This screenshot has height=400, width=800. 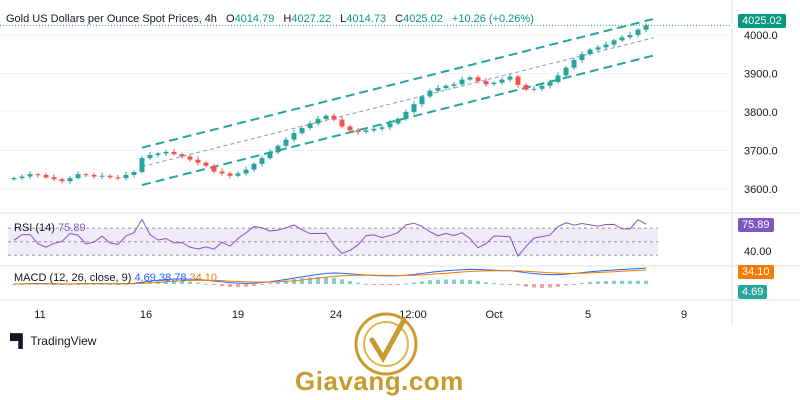 What do you see at coordinates (238, 315) in the screenshot?
I see `x-tick-label: 19` at bounding box center [238, 315].